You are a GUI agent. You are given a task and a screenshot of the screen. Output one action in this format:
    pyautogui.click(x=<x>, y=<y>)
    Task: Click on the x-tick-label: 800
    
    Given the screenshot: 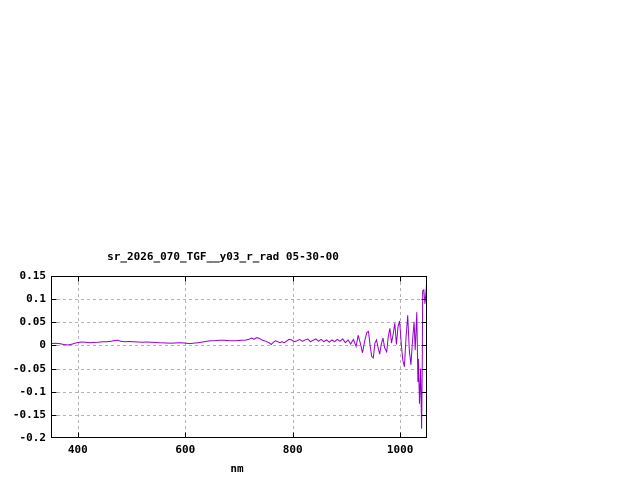 What is the action you would take?
    pyautogui.click(x=292, y=449)
    